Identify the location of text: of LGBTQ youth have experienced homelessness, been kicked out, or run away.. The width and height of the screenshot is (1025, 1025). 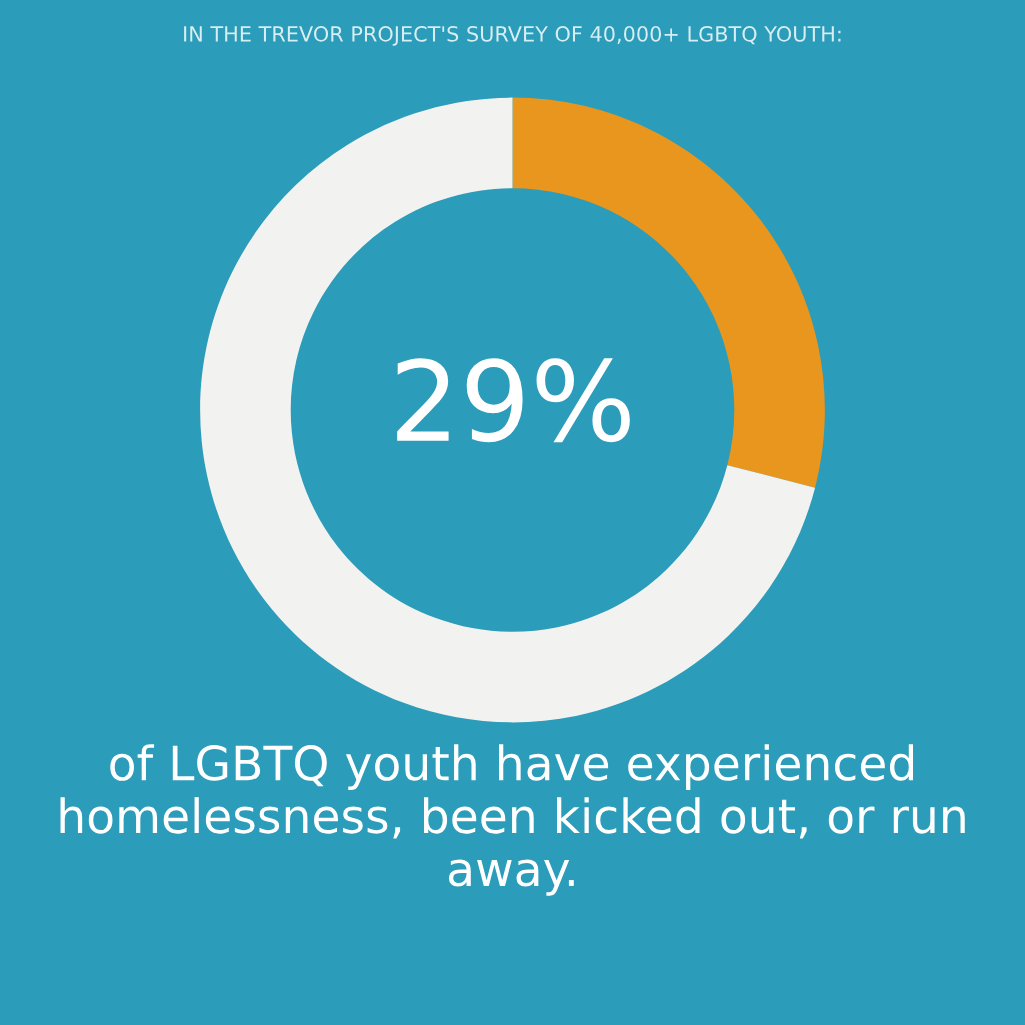
(512, 820).